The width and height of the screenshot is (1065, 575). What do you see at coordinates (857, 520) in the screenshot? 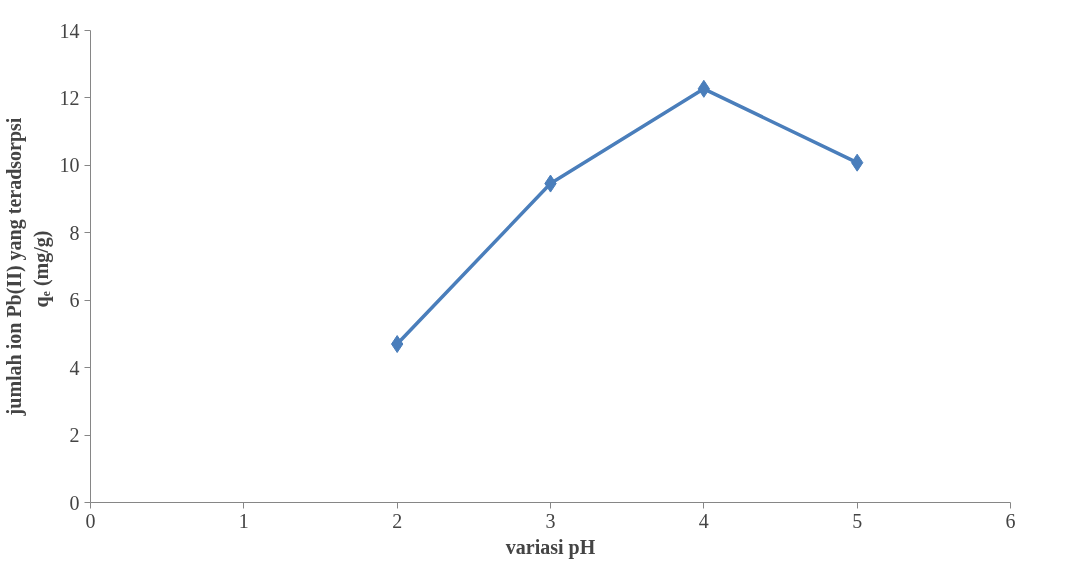
I see `x-tick-label: 5` at bounding box center [857, 520].